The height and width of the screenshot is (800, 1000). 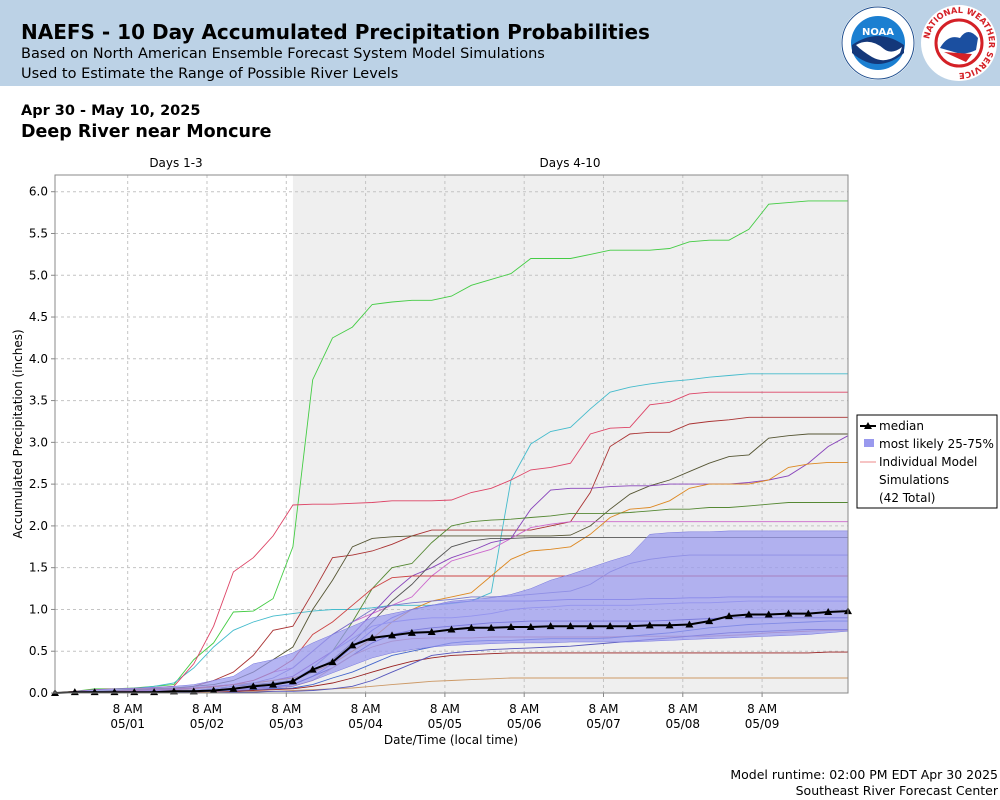 What do you see at coordinates (524, 724) in the screenshot?
I see `x-tick-date: 05/06` at bounding box center [524, 724].